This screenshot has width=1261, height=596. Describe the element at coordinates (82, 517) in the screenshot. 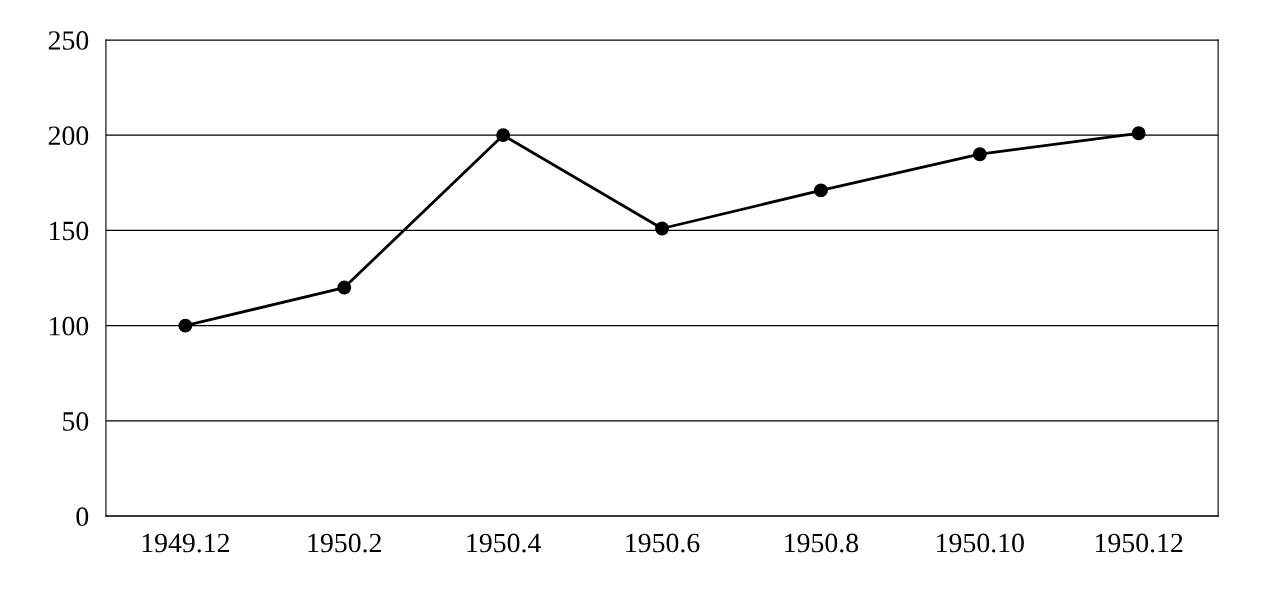

I see `y-tick-label: 0` at that location.